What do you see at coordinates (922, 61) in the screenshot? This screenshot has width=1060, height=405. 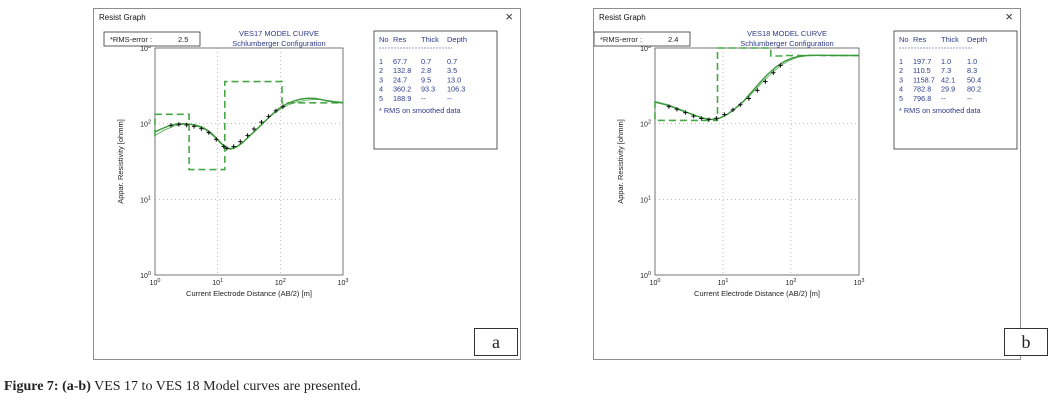 I see `table-cell: 197.7` at bounding box center [922, 61].